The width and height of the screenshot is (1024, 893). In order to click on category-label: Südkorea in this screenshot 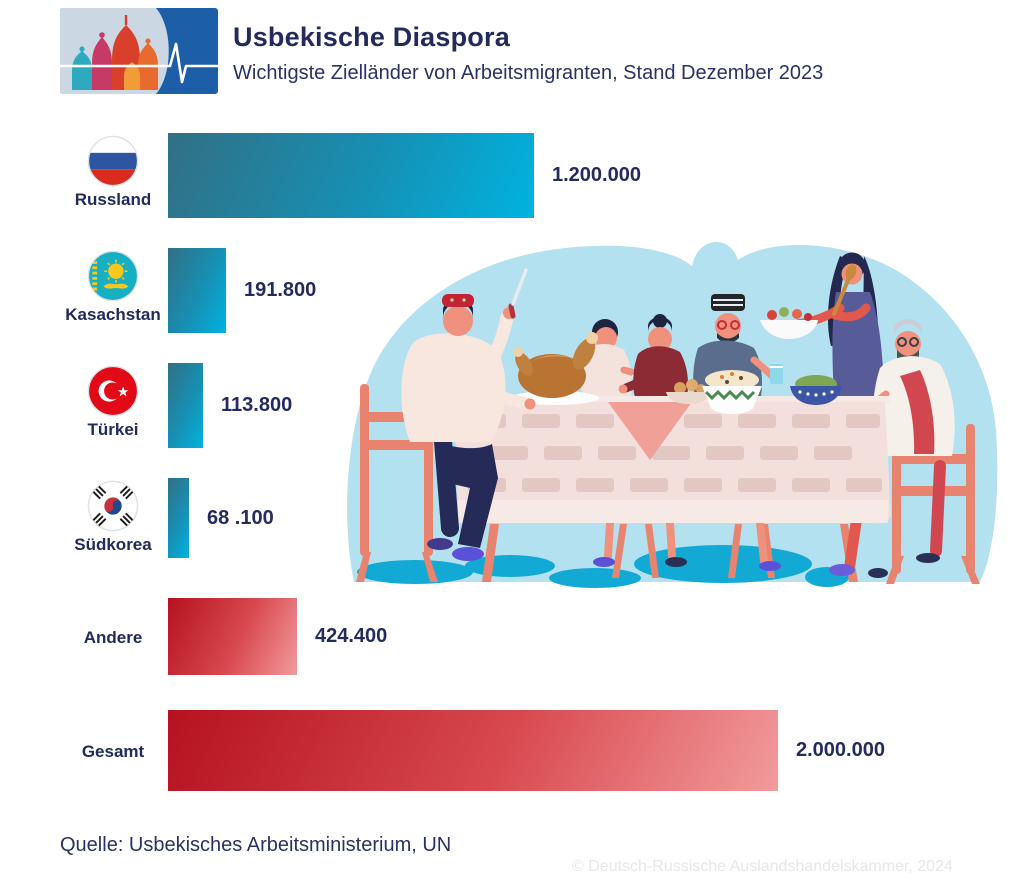, I will do `click(113, 544)`.